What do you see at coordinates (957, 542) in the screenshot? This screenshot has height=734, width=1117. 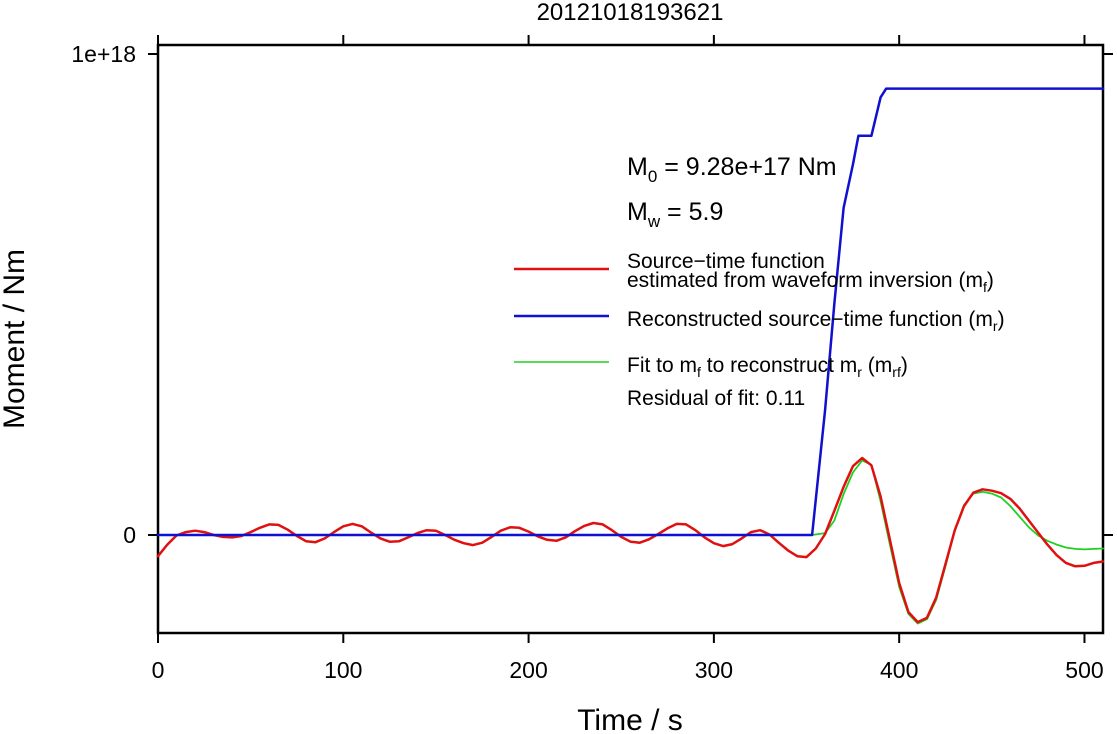 I see `series-line-mrf` at bounding box center [957, 542].